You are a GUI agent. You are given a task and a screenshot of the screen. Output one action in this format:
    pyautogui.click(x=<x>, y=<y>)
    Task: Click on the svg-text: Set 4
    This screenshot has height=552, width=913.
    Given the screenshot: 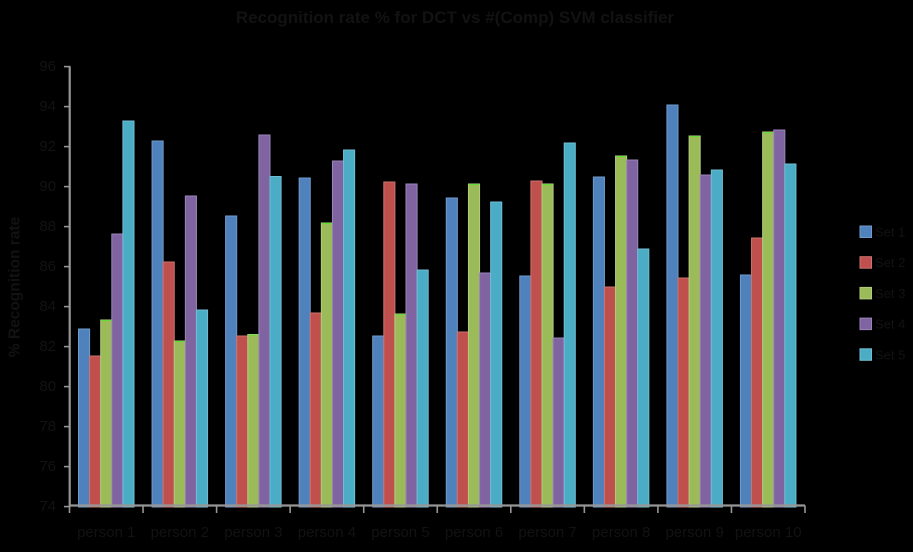 What is the action you would take?
    pyautogui.click(x=890, y=324)
    